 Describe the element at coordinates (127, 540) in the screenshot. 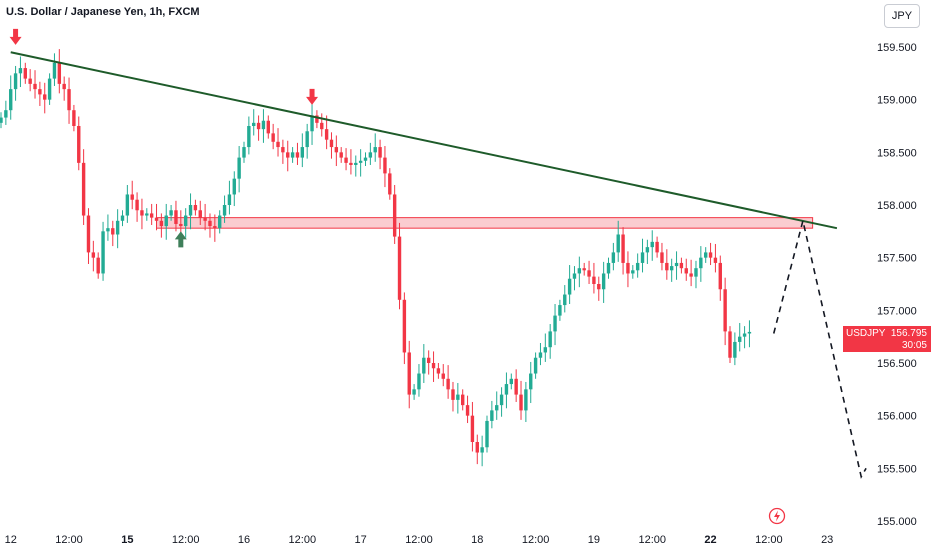

I see `x-tick-label: 15` at that location.